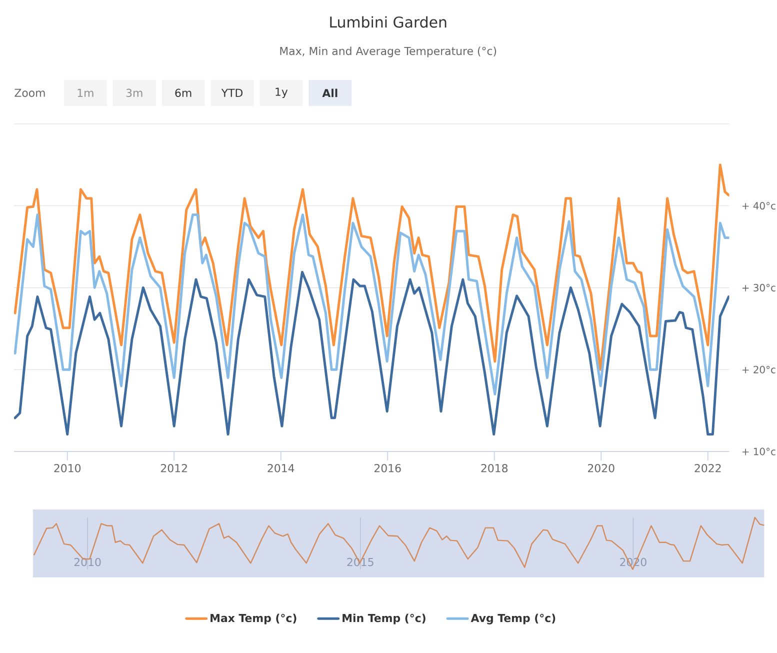  I want to click on y-tick-label: + 30°c, so click(759, 288).